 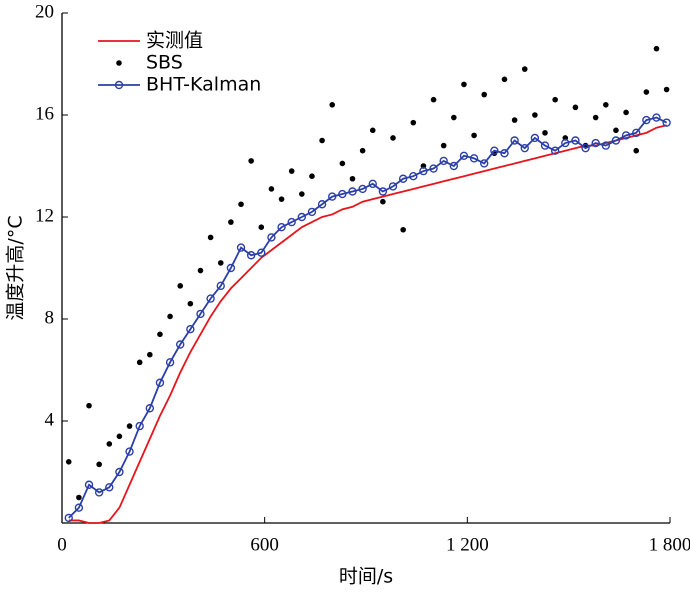 What do you see at coordinates (44, 11) in the screenshot?
I see `y-tick-label: 20` at bounding box center [44, 11].